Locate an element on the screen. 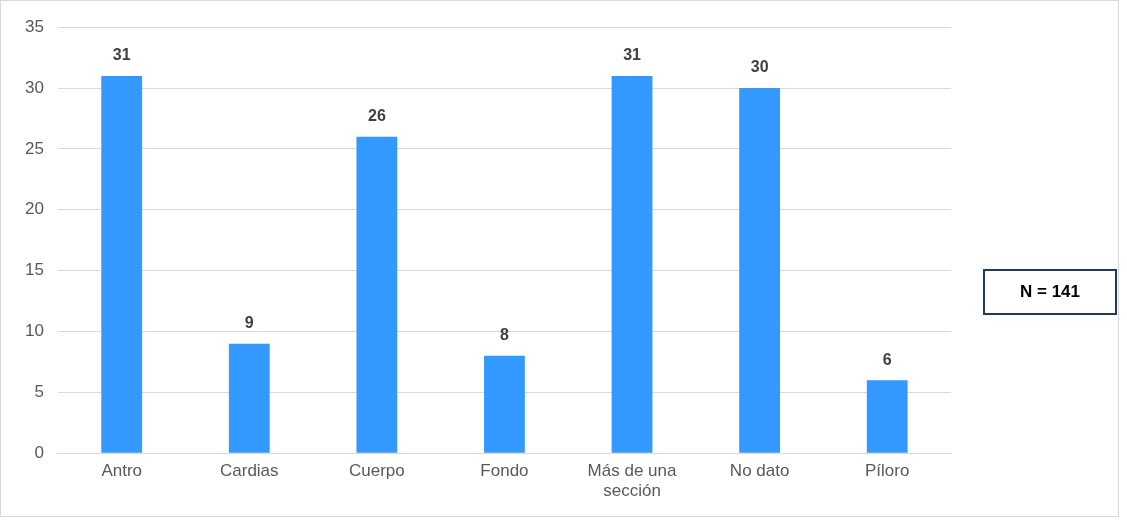  data-label: 26 is located at coordinates (376, 116).